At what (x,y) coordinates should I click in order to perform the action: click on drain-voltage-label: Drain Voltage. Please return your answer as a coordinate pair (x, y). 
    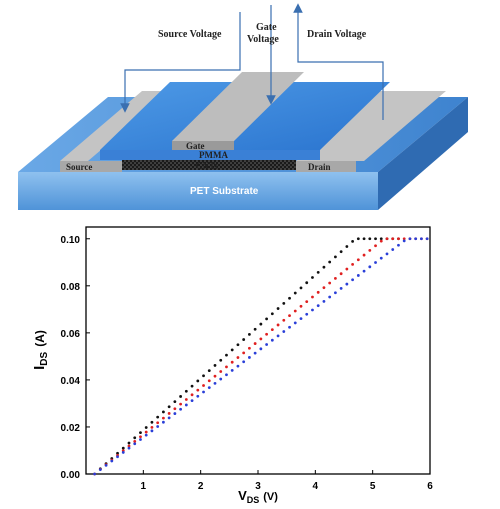
    Looking at the image, I should click on (337, 34).